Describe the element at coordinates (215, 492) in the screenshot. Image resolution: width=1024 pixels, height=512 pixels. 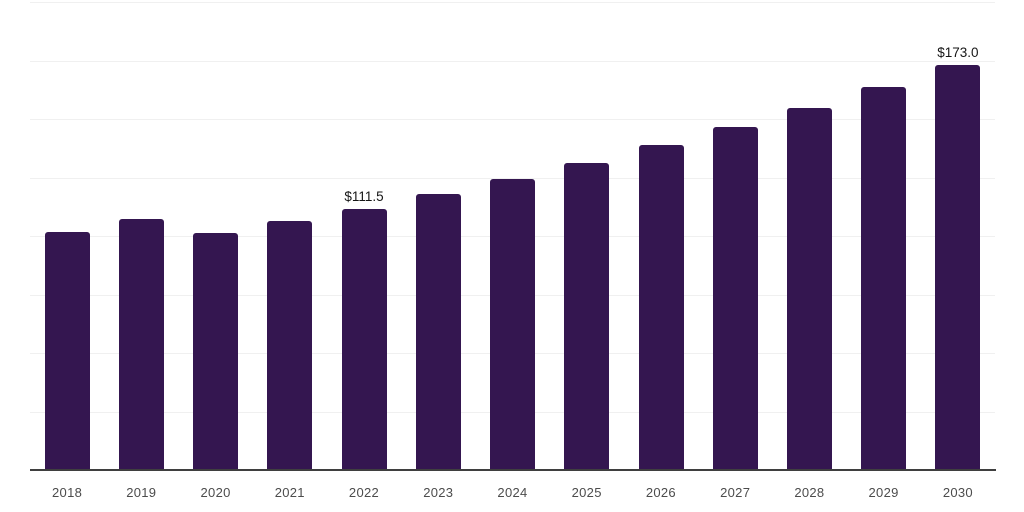
I see `x-tick-label-2020: 2020` at that location.